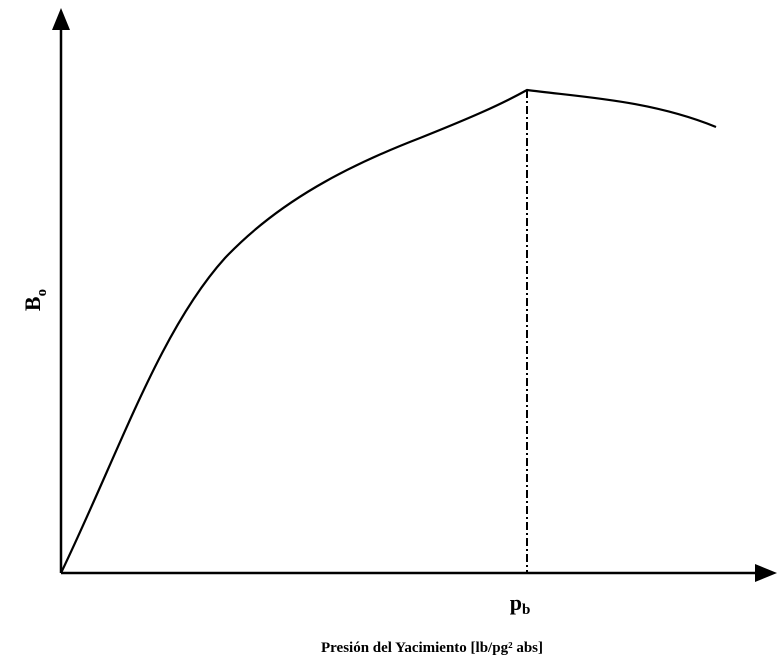  Describe the element at coordinates (766, 573) in the screenshot. I see `x-axis-arrow` at that location.